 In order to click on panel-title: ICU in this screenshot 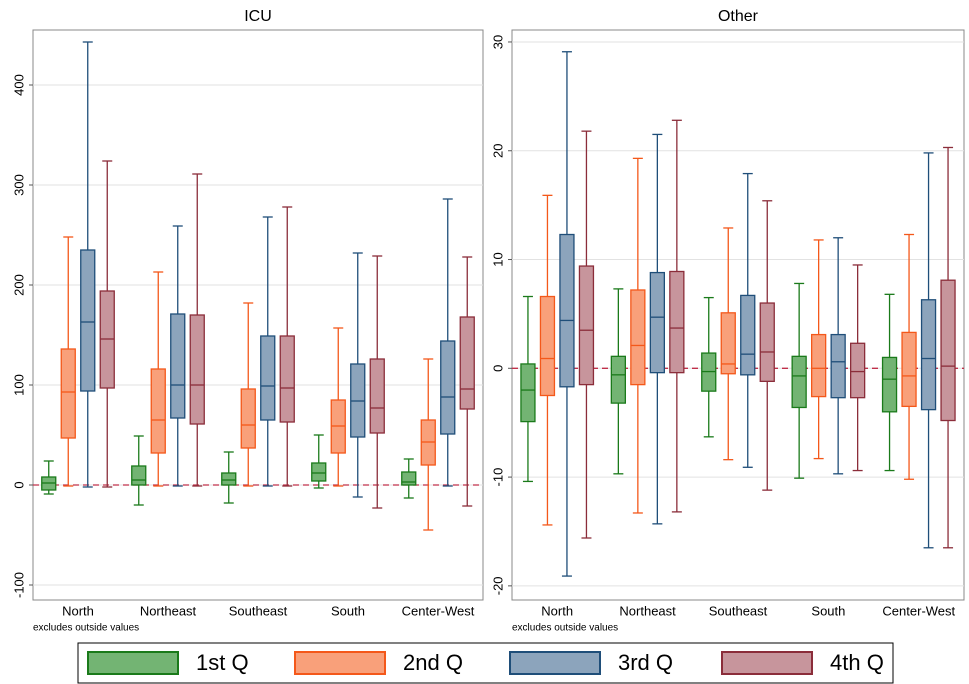, I will do `click(258, 16)`.